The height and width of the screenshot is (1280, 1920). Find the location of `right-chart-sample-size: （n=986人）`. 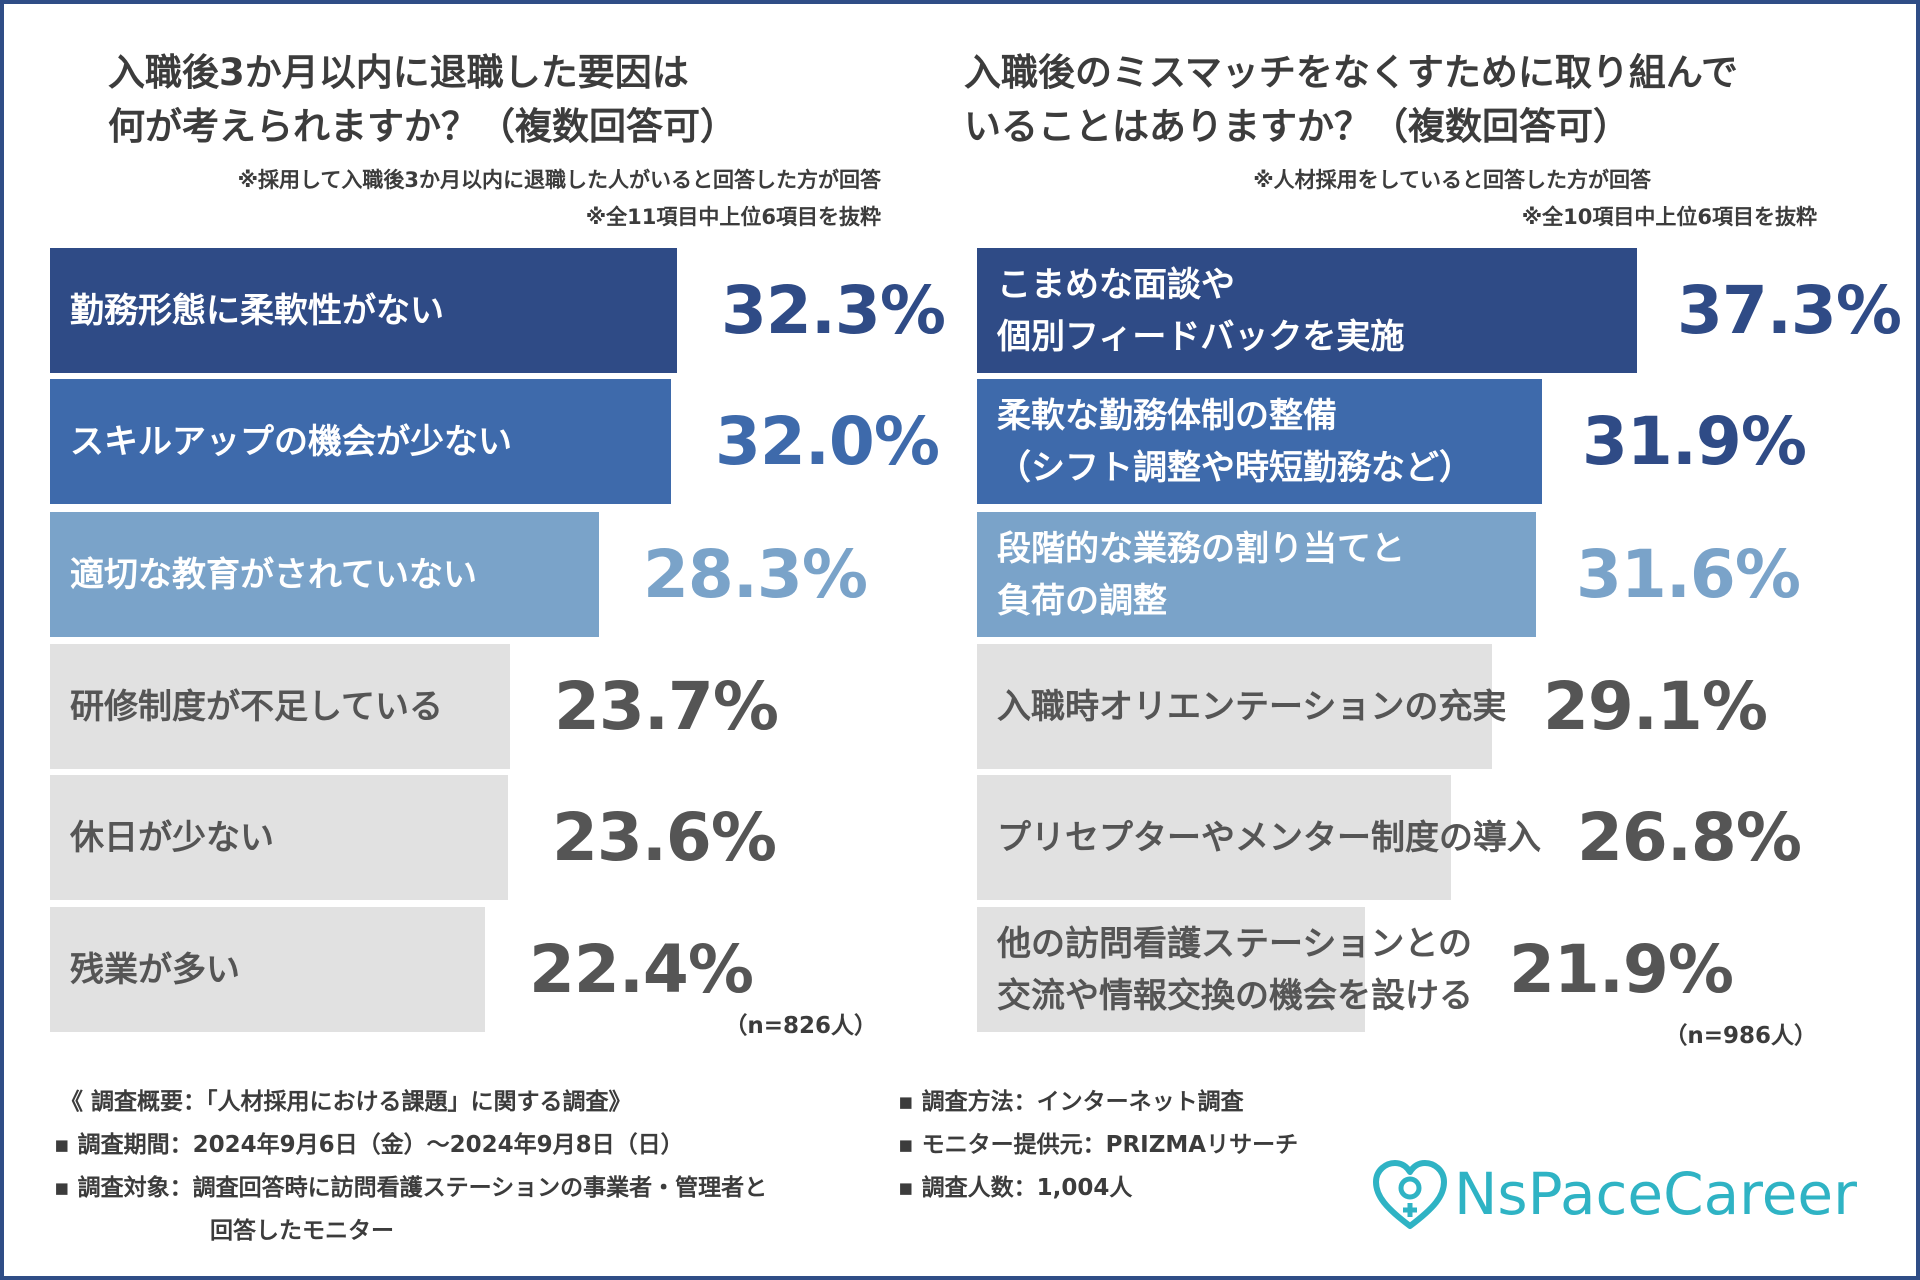

right-chart-sample-size: （n=986人） is located at coordinates (1740, 1036).